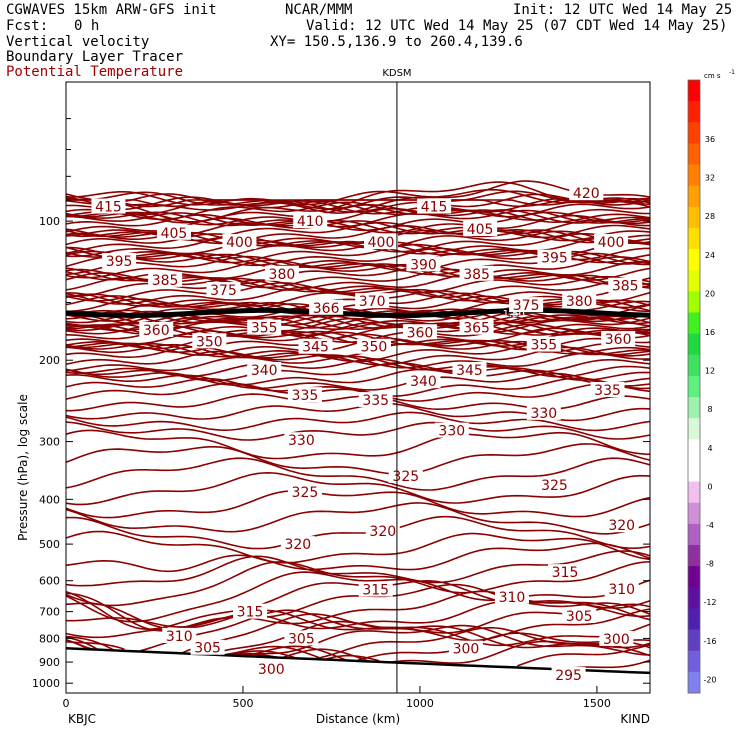  Describe the element at coordinates (710, 371) in the screenshot. I see `colorbar-label: 12` at that location.